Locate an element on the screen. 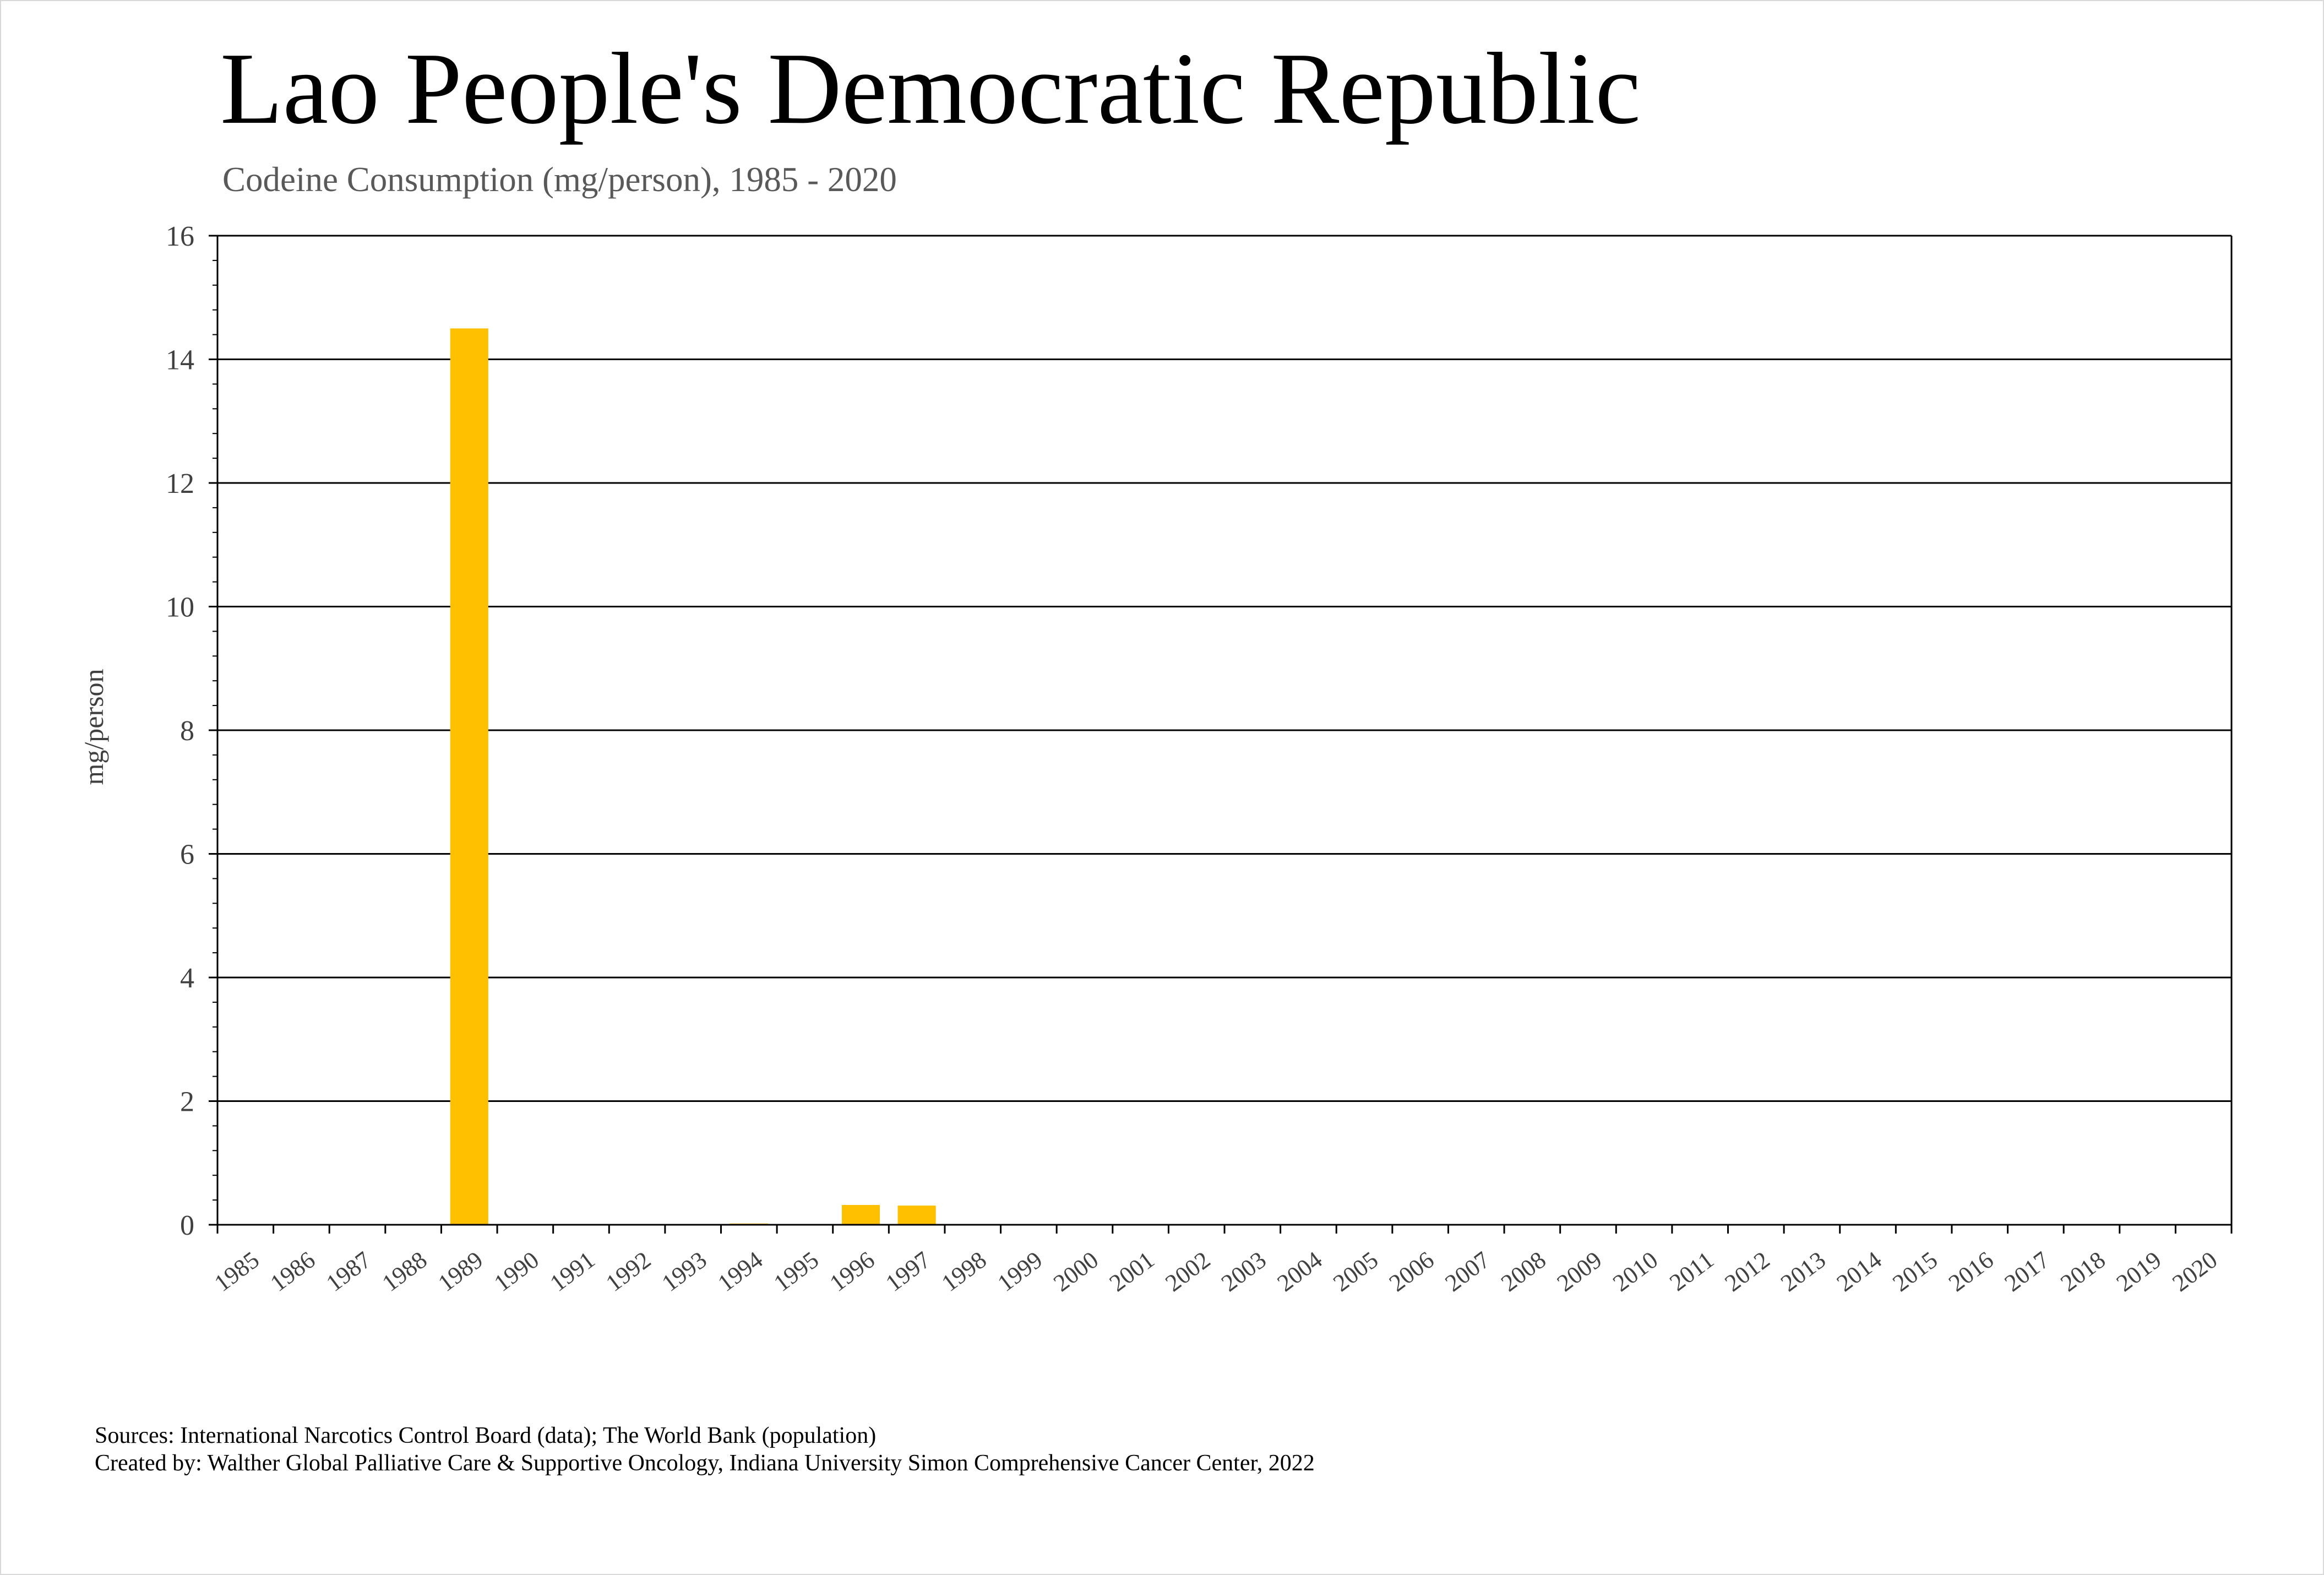  x-tick-label: 2007 is located at coordinates (1467, 1271).